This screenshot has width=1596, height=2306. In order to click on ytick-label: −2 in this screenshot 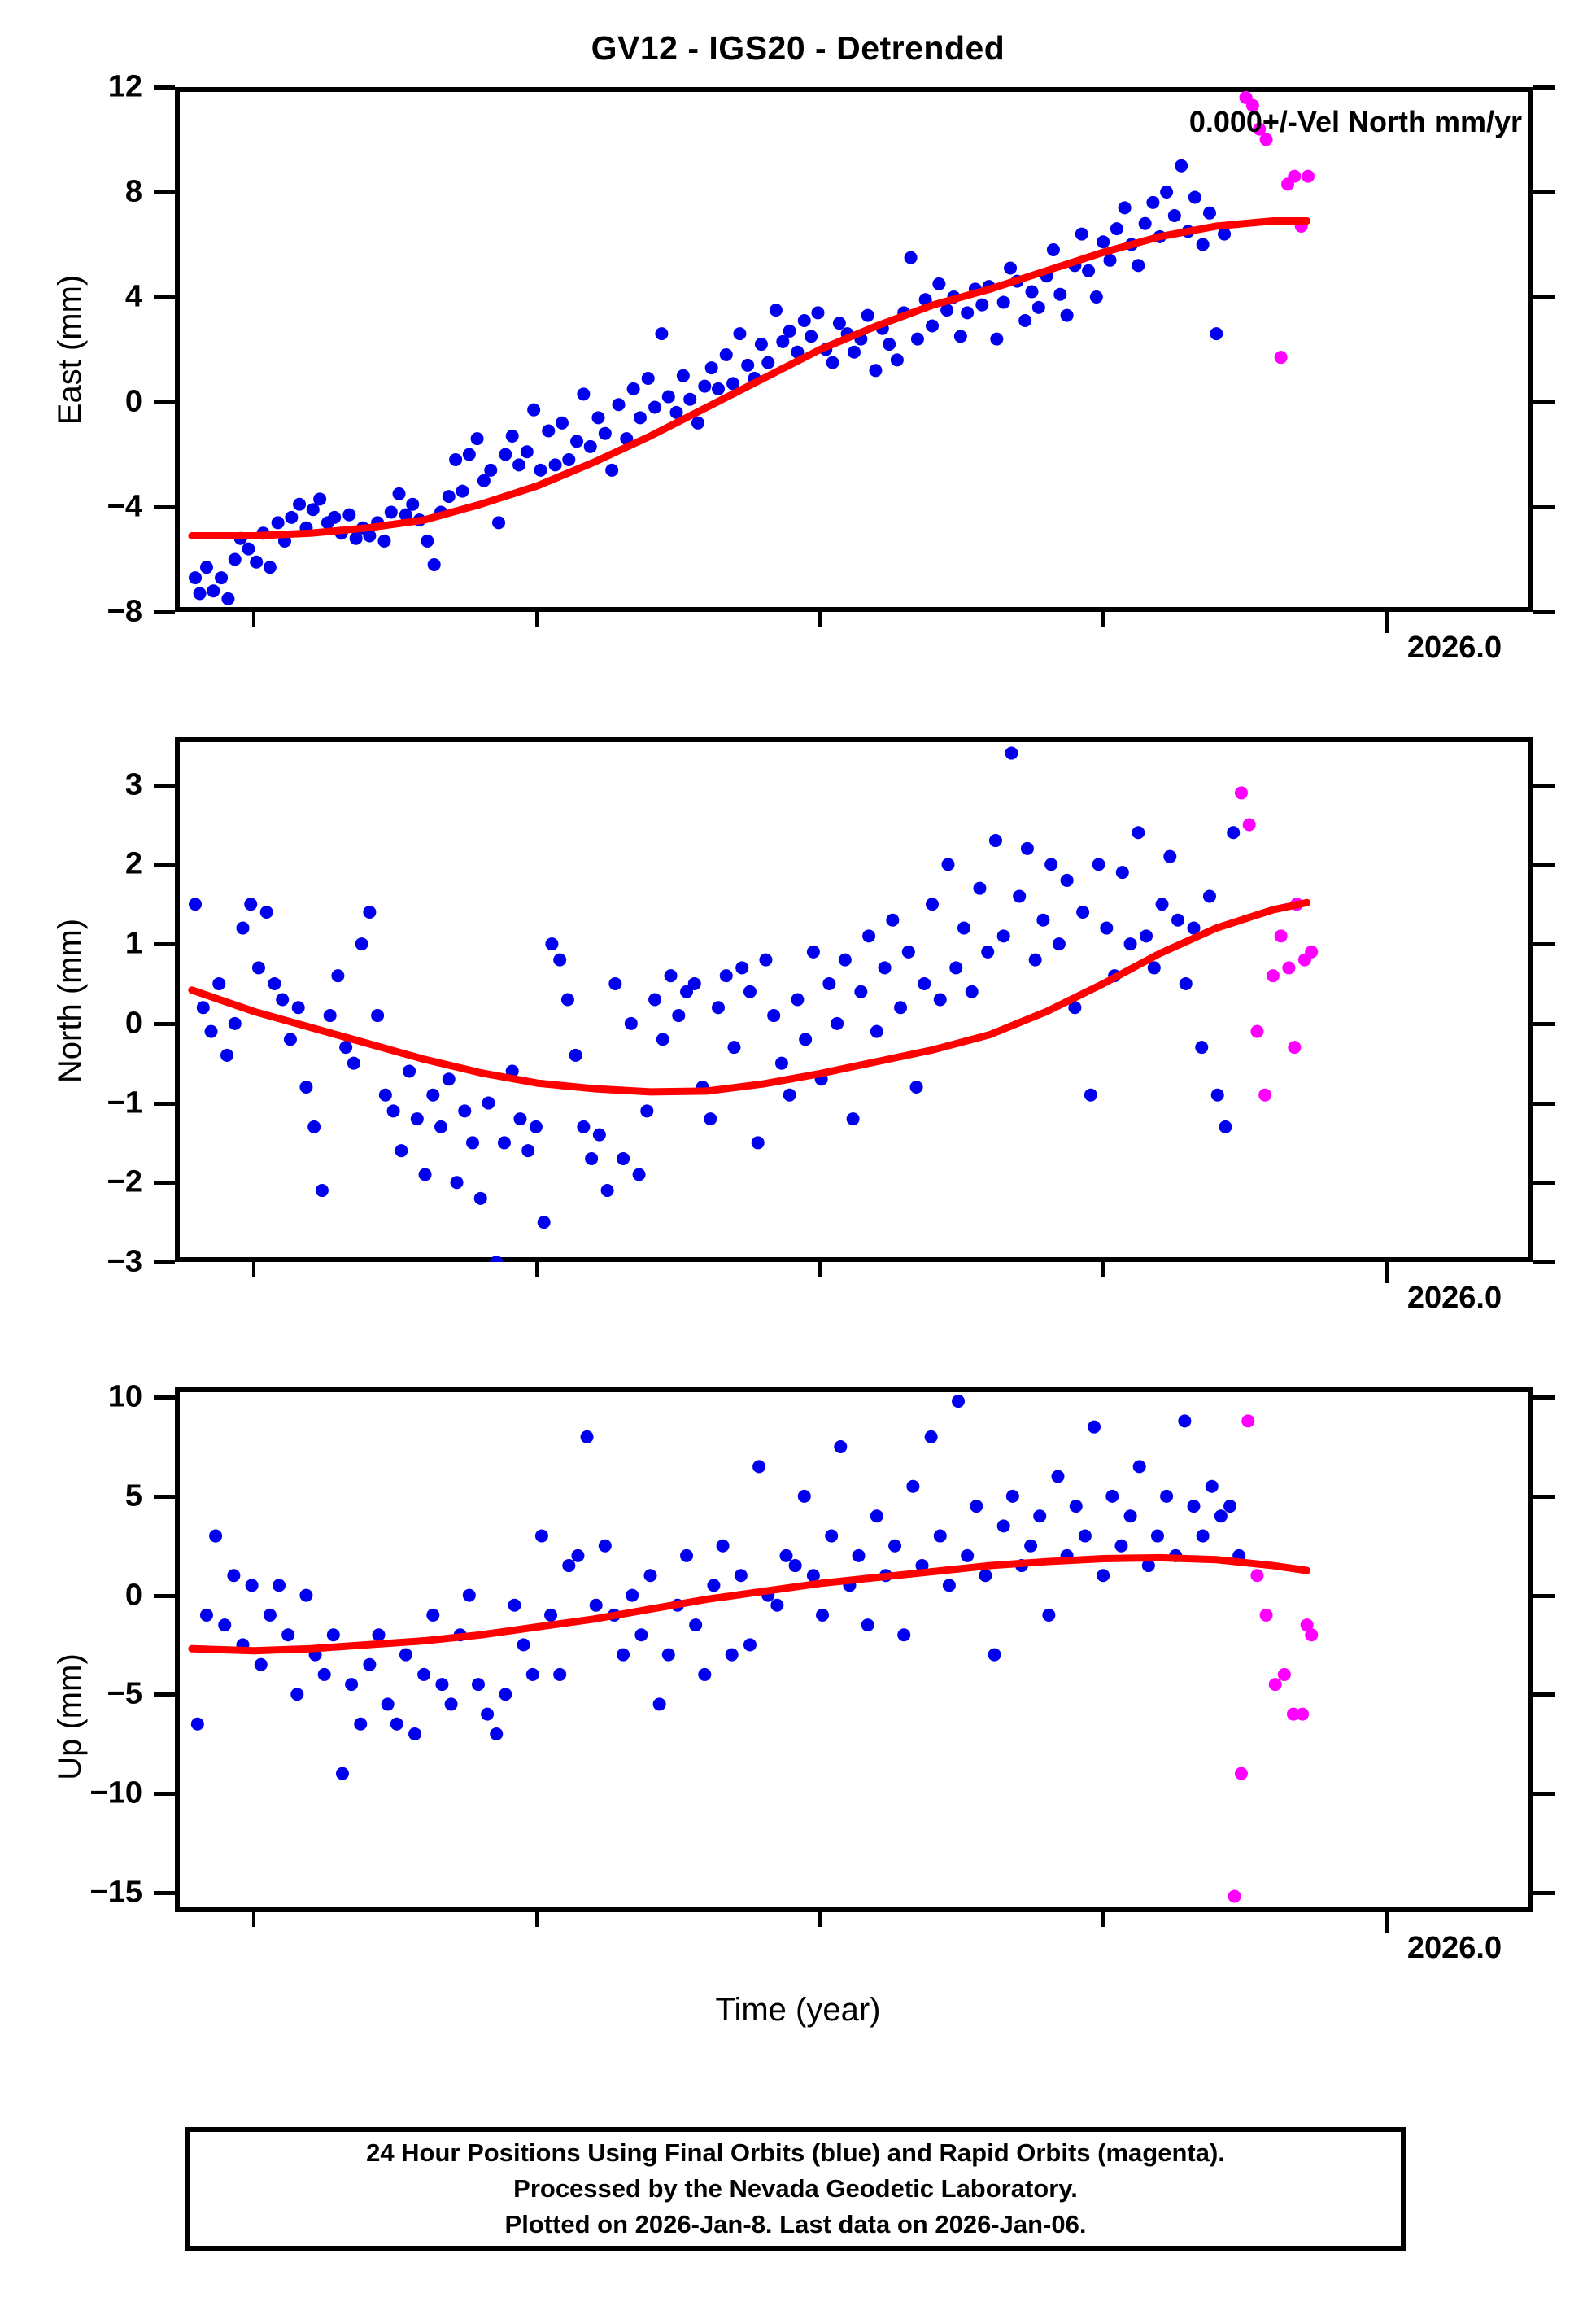, I will do `click(124, 1181)`.